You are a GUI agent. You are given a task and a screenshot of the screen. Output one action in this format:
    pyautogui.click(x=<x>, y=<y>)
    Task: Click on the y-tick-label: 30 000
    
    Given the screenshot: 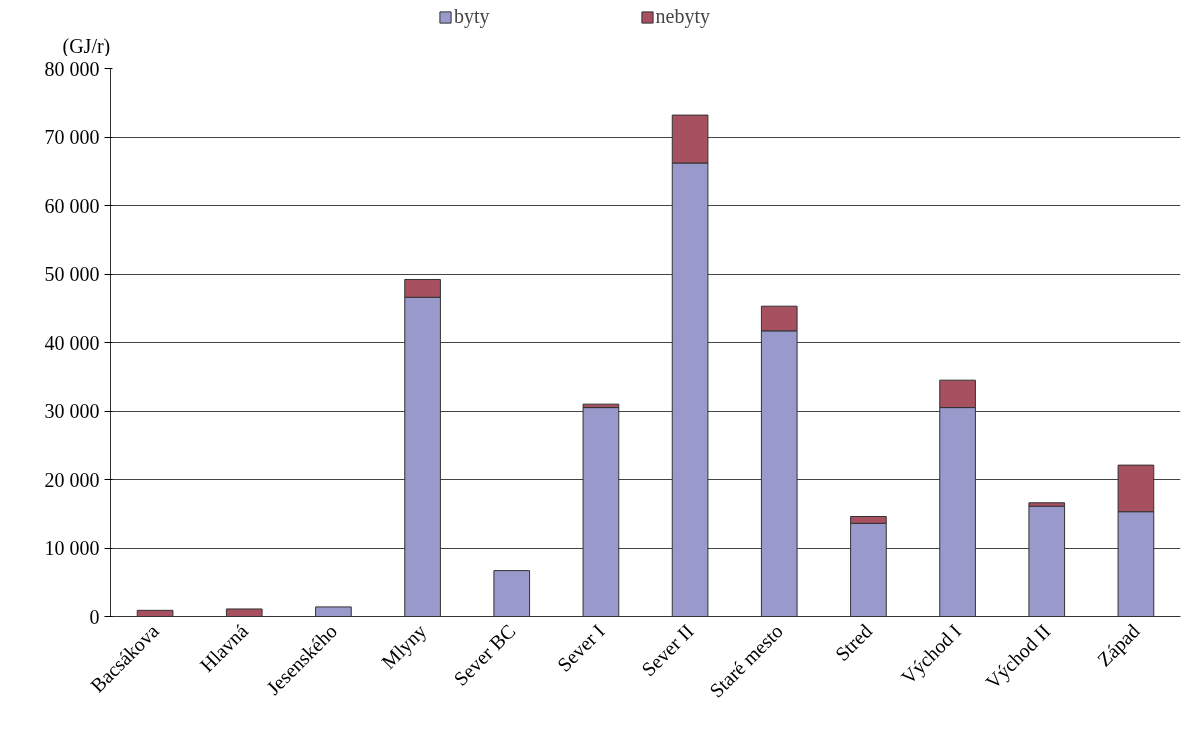 What is the action you would take?
    pyautogui.click(x=72, y=411)
    